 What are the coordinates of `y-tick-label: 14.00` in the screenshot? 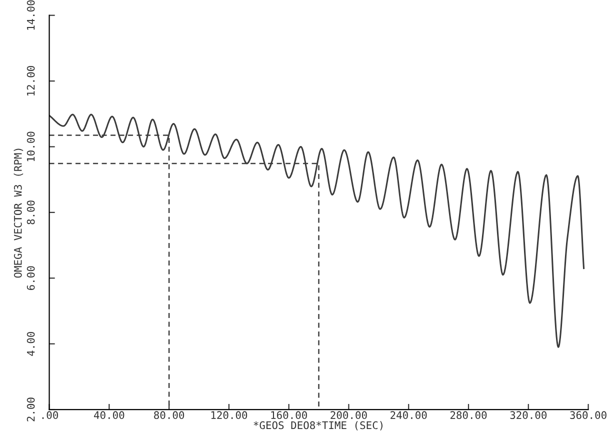 It's located at (30, 15).